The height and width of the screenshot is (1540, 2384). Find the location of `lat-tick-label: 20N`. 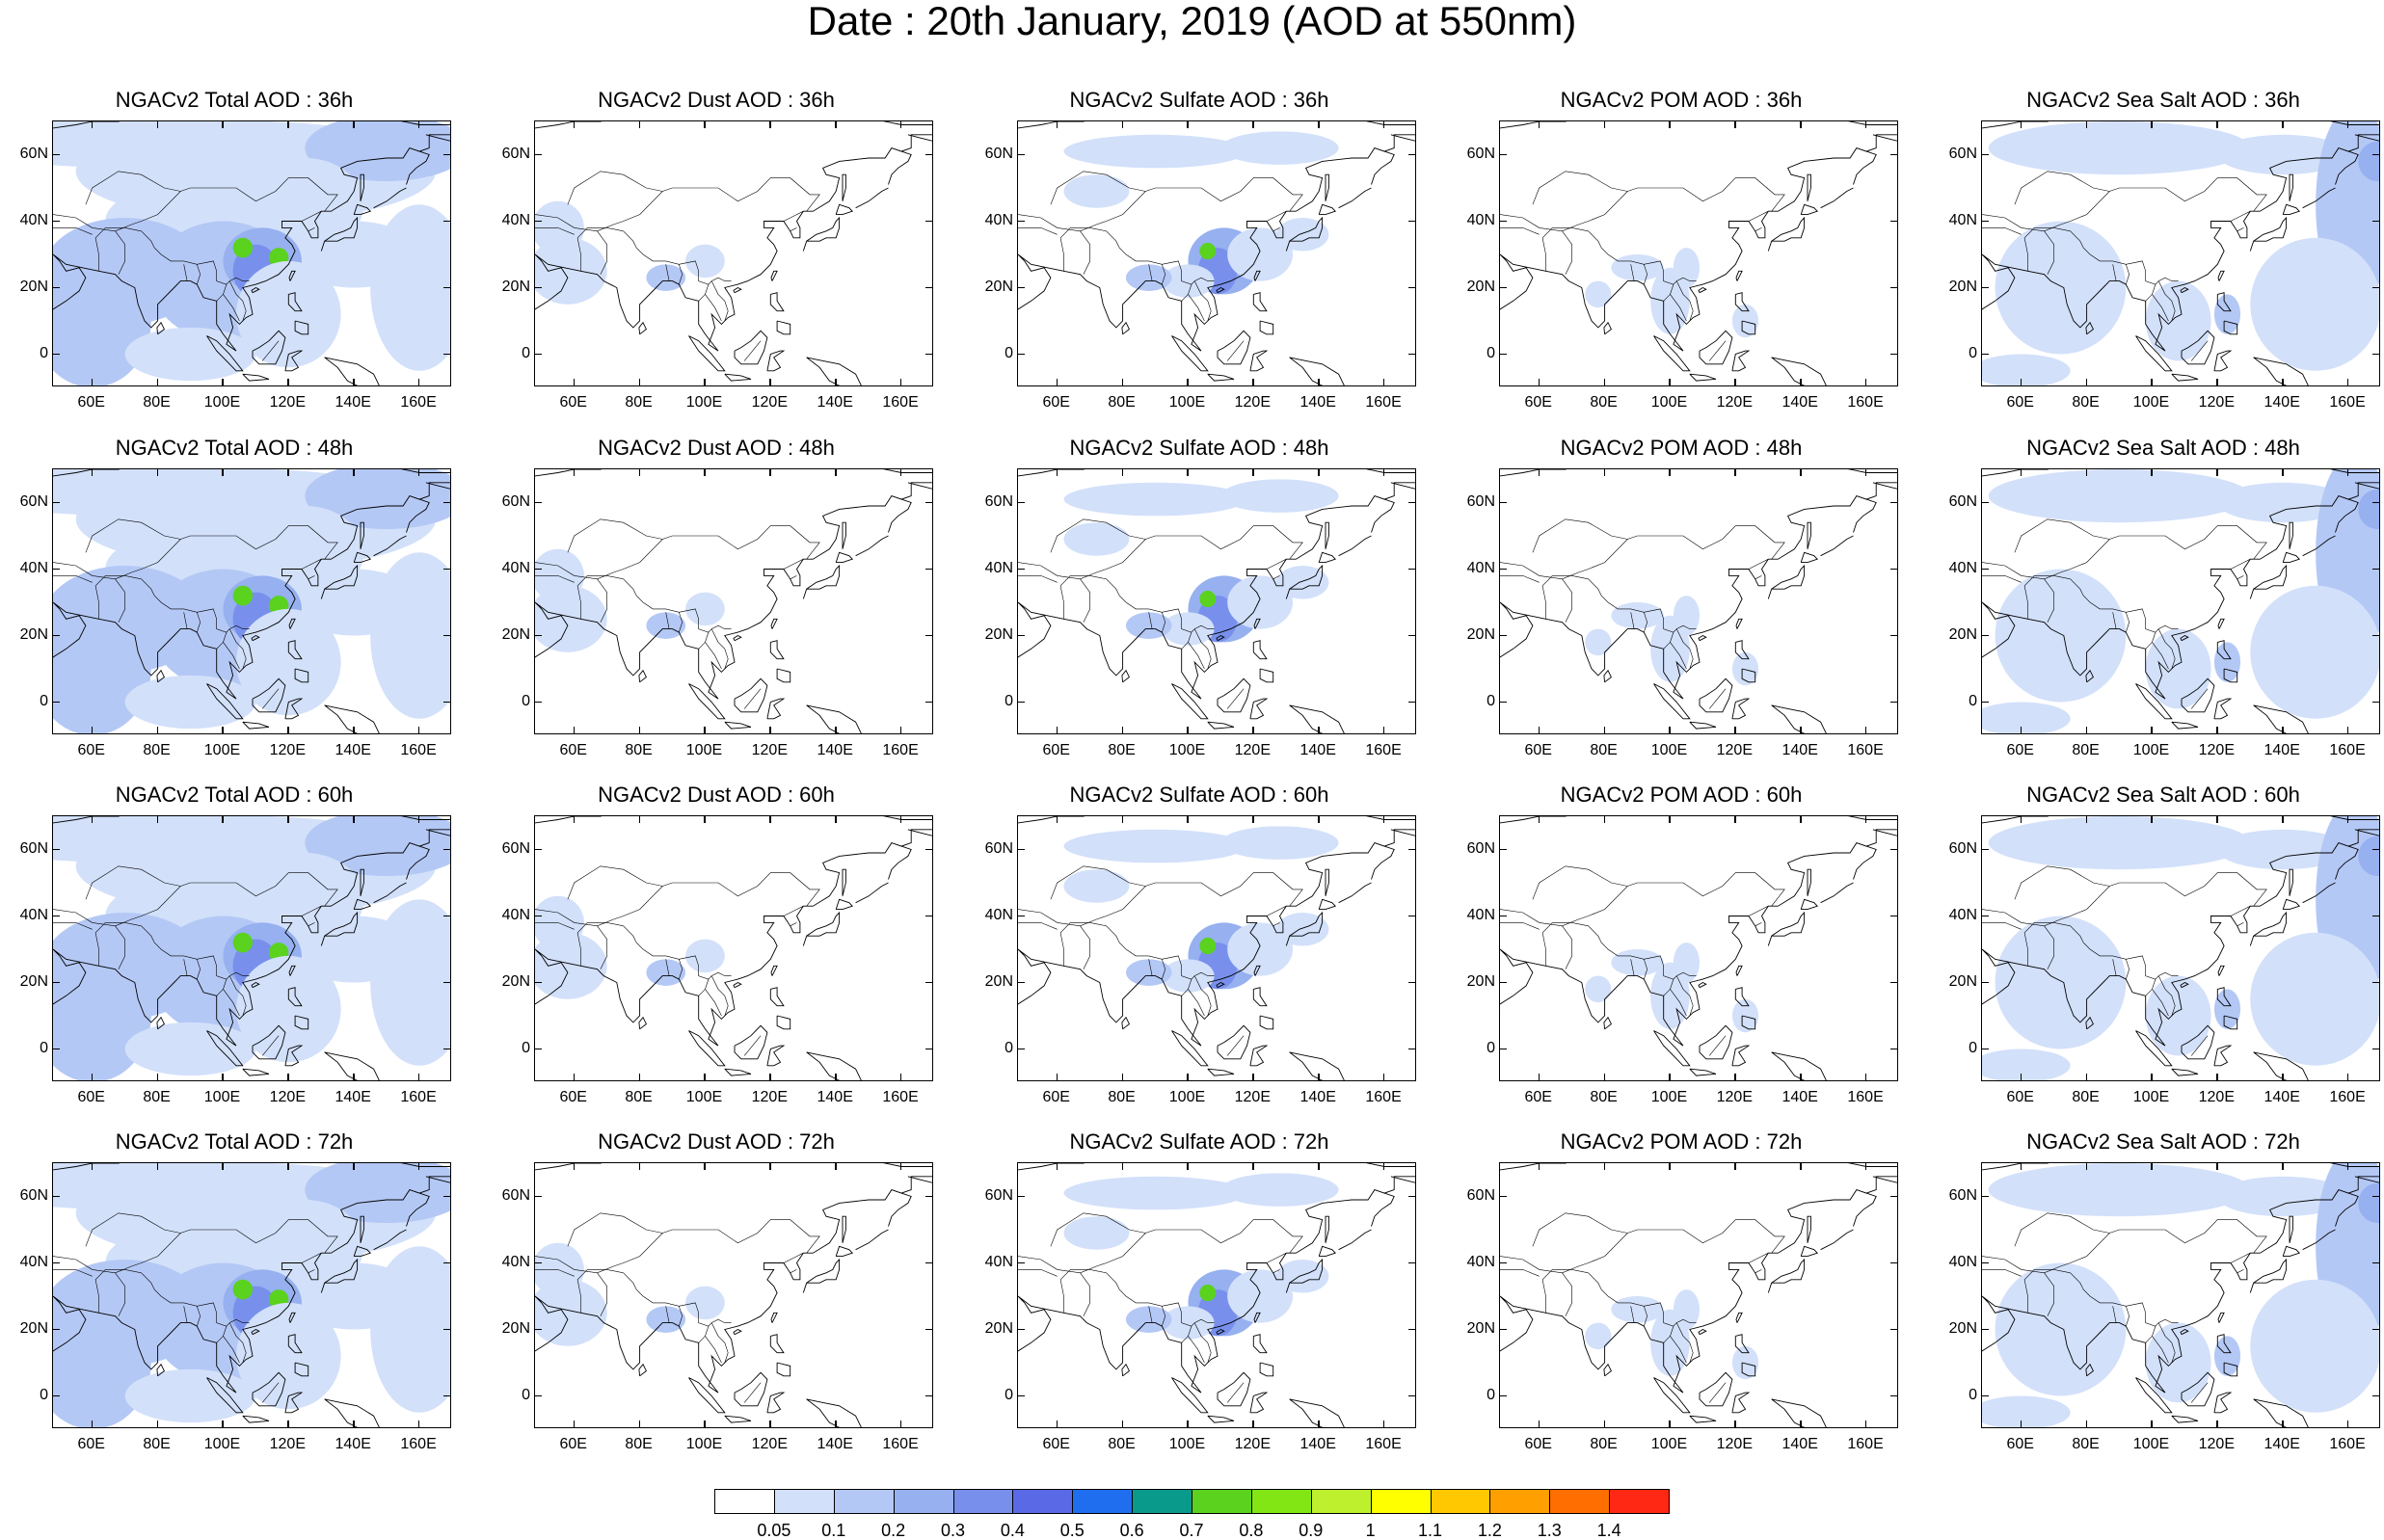

lat-tick-label: 20N is located at coordinates (1962, 634).